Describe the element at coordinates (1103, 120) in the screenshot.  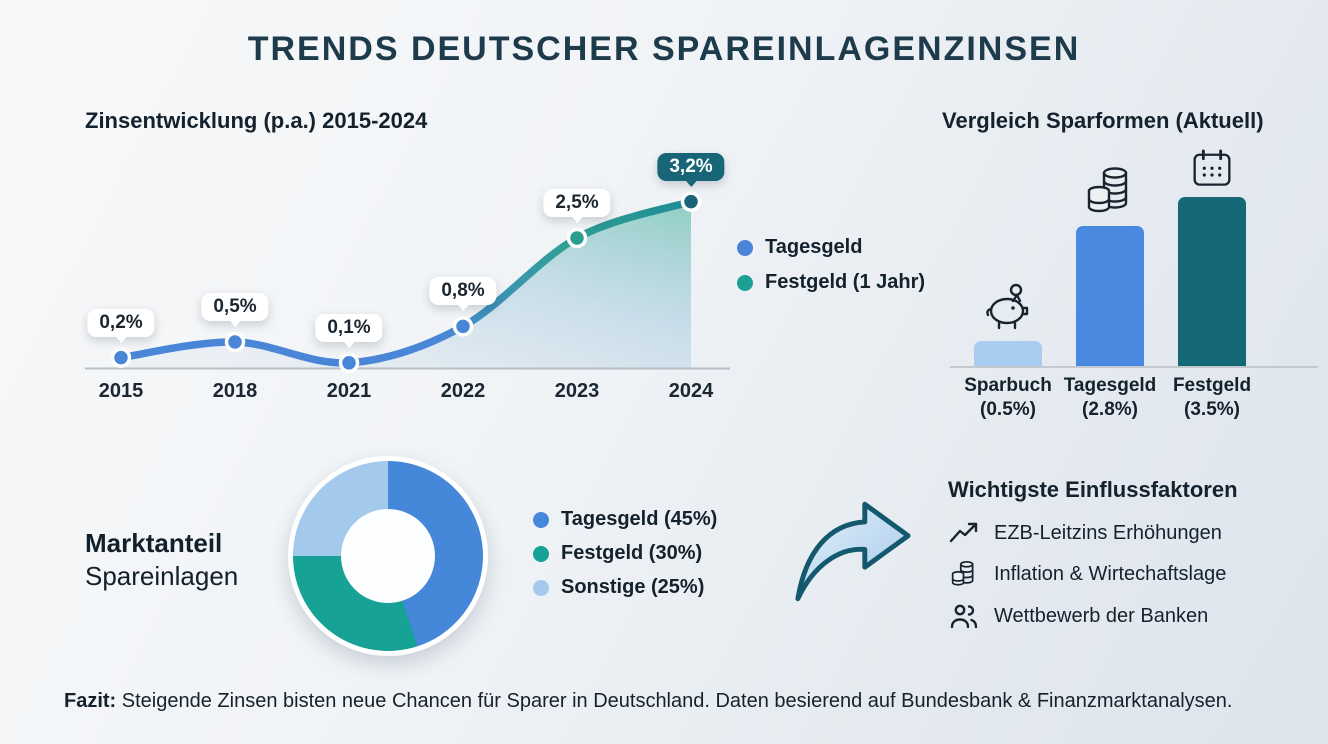
I see `bar-chart-title: Vergleich Sparformen (Aktuell)` at that location.